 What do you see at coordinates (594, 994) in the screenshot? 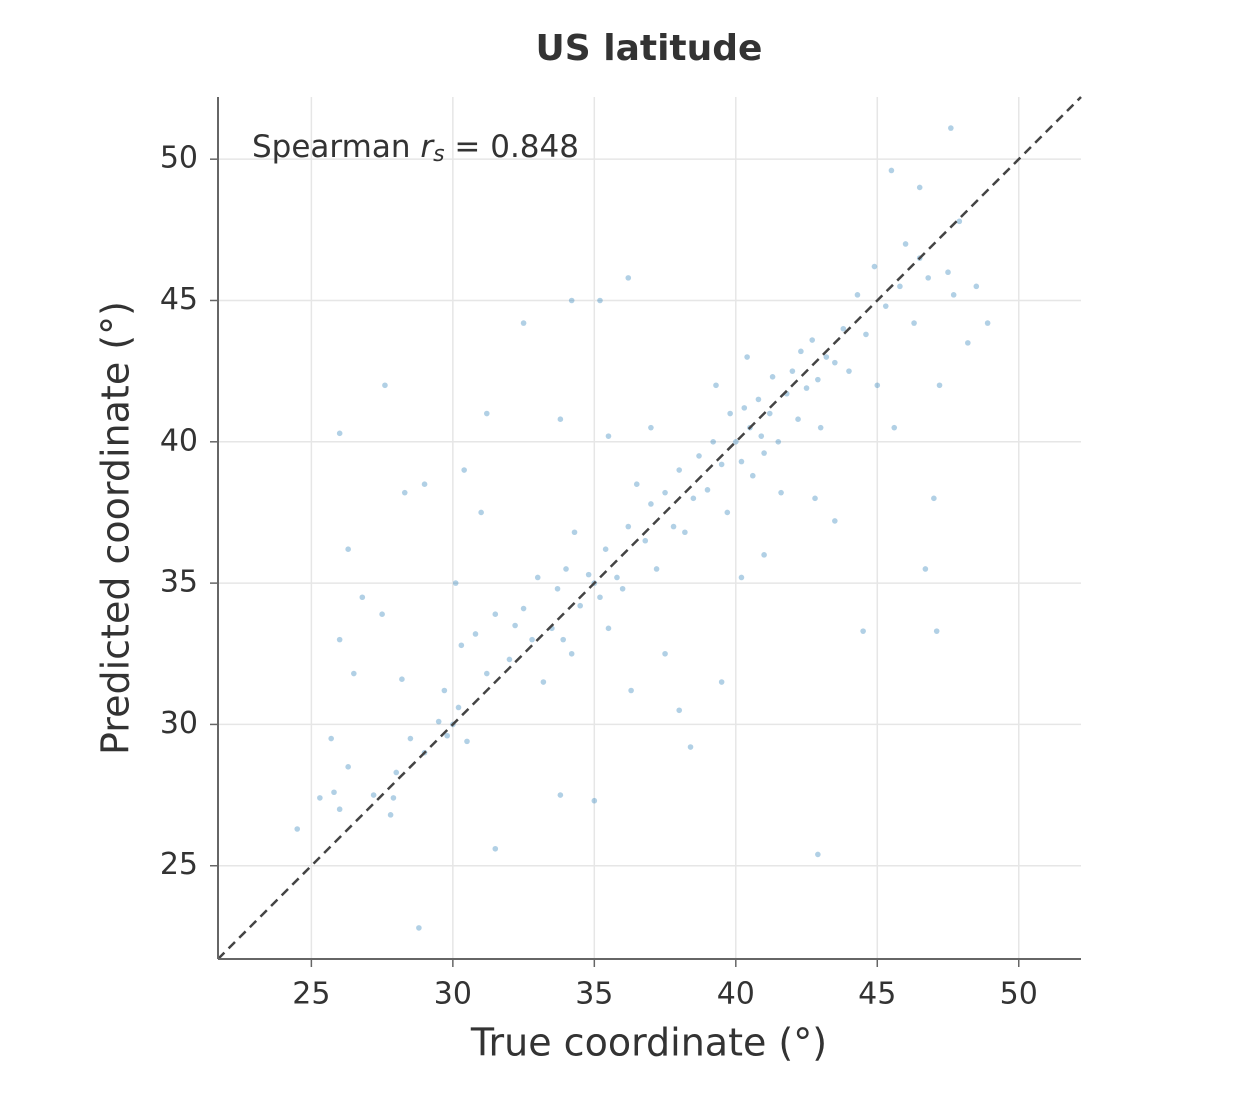
I see `x-tick-label: 35` at bounding box center [594, 994].